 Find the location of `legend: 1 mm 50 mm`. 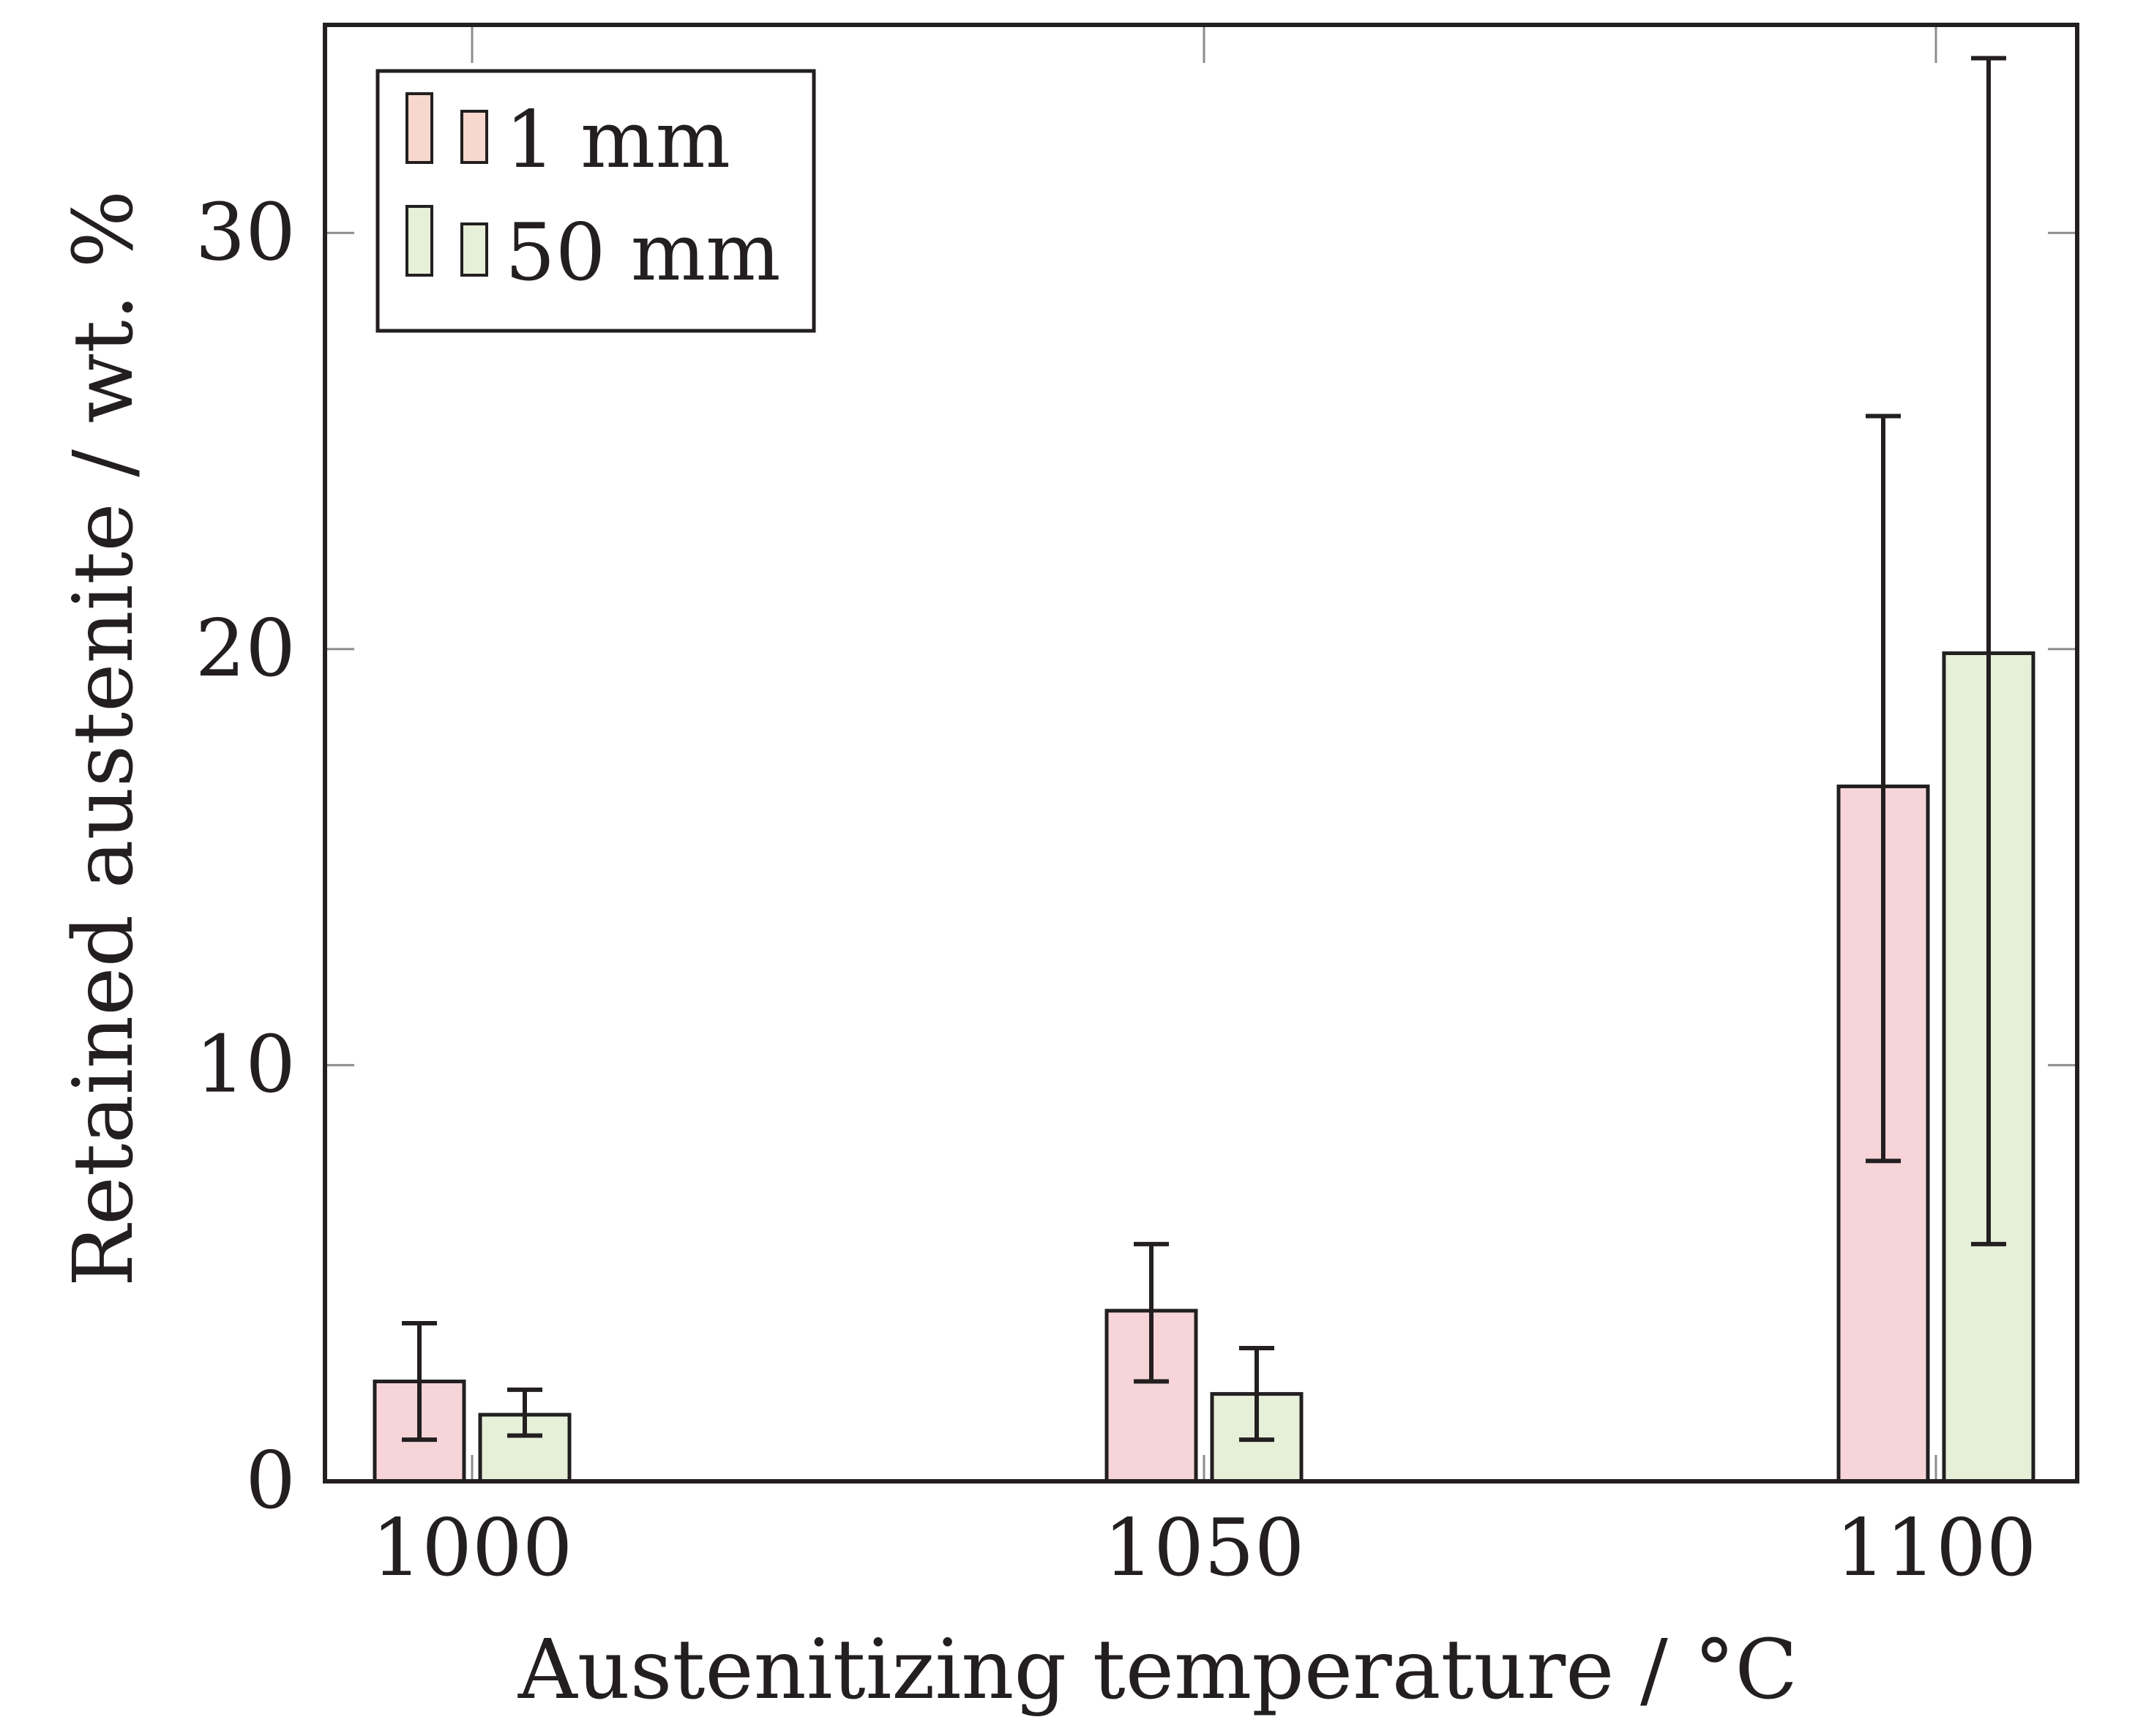

legend: 1 mm 50 mm is located at coordinates (595, 201).